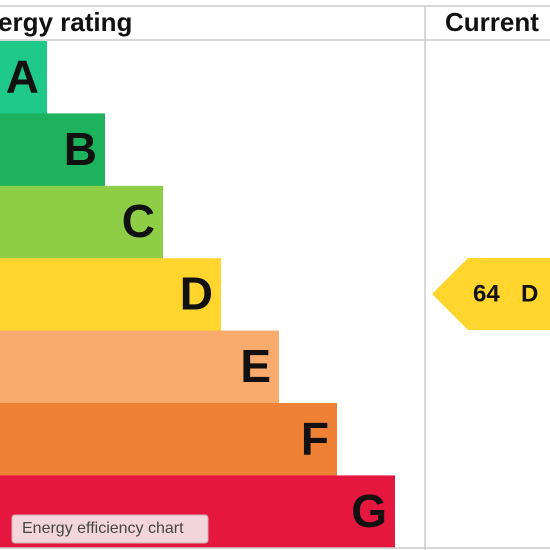 The width and height of the screenshot is (550, 550). Describe the element at coordinates (66, 22) in the screenshot. I see `header-title: ergy rating` at that location.